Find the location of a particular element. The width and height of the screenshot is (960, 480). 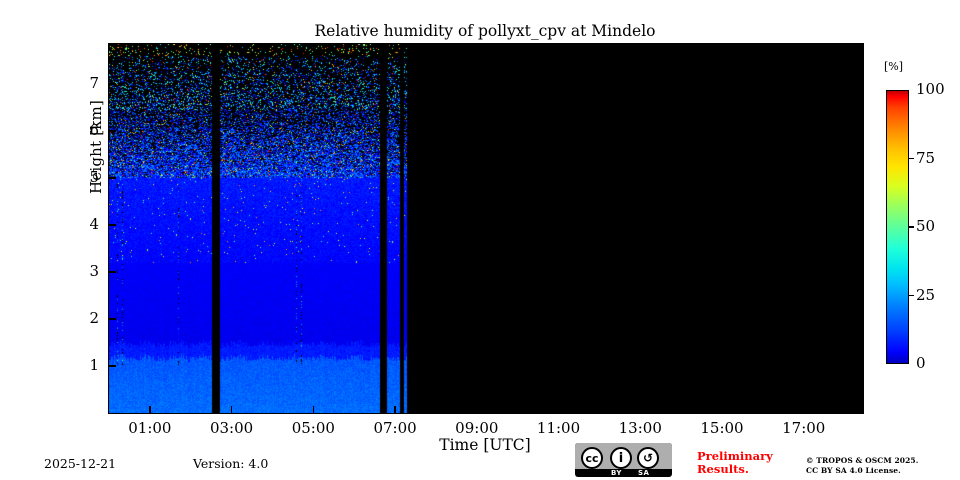

footer-date: 2025-12-21 is located at coordinates (80, 463).